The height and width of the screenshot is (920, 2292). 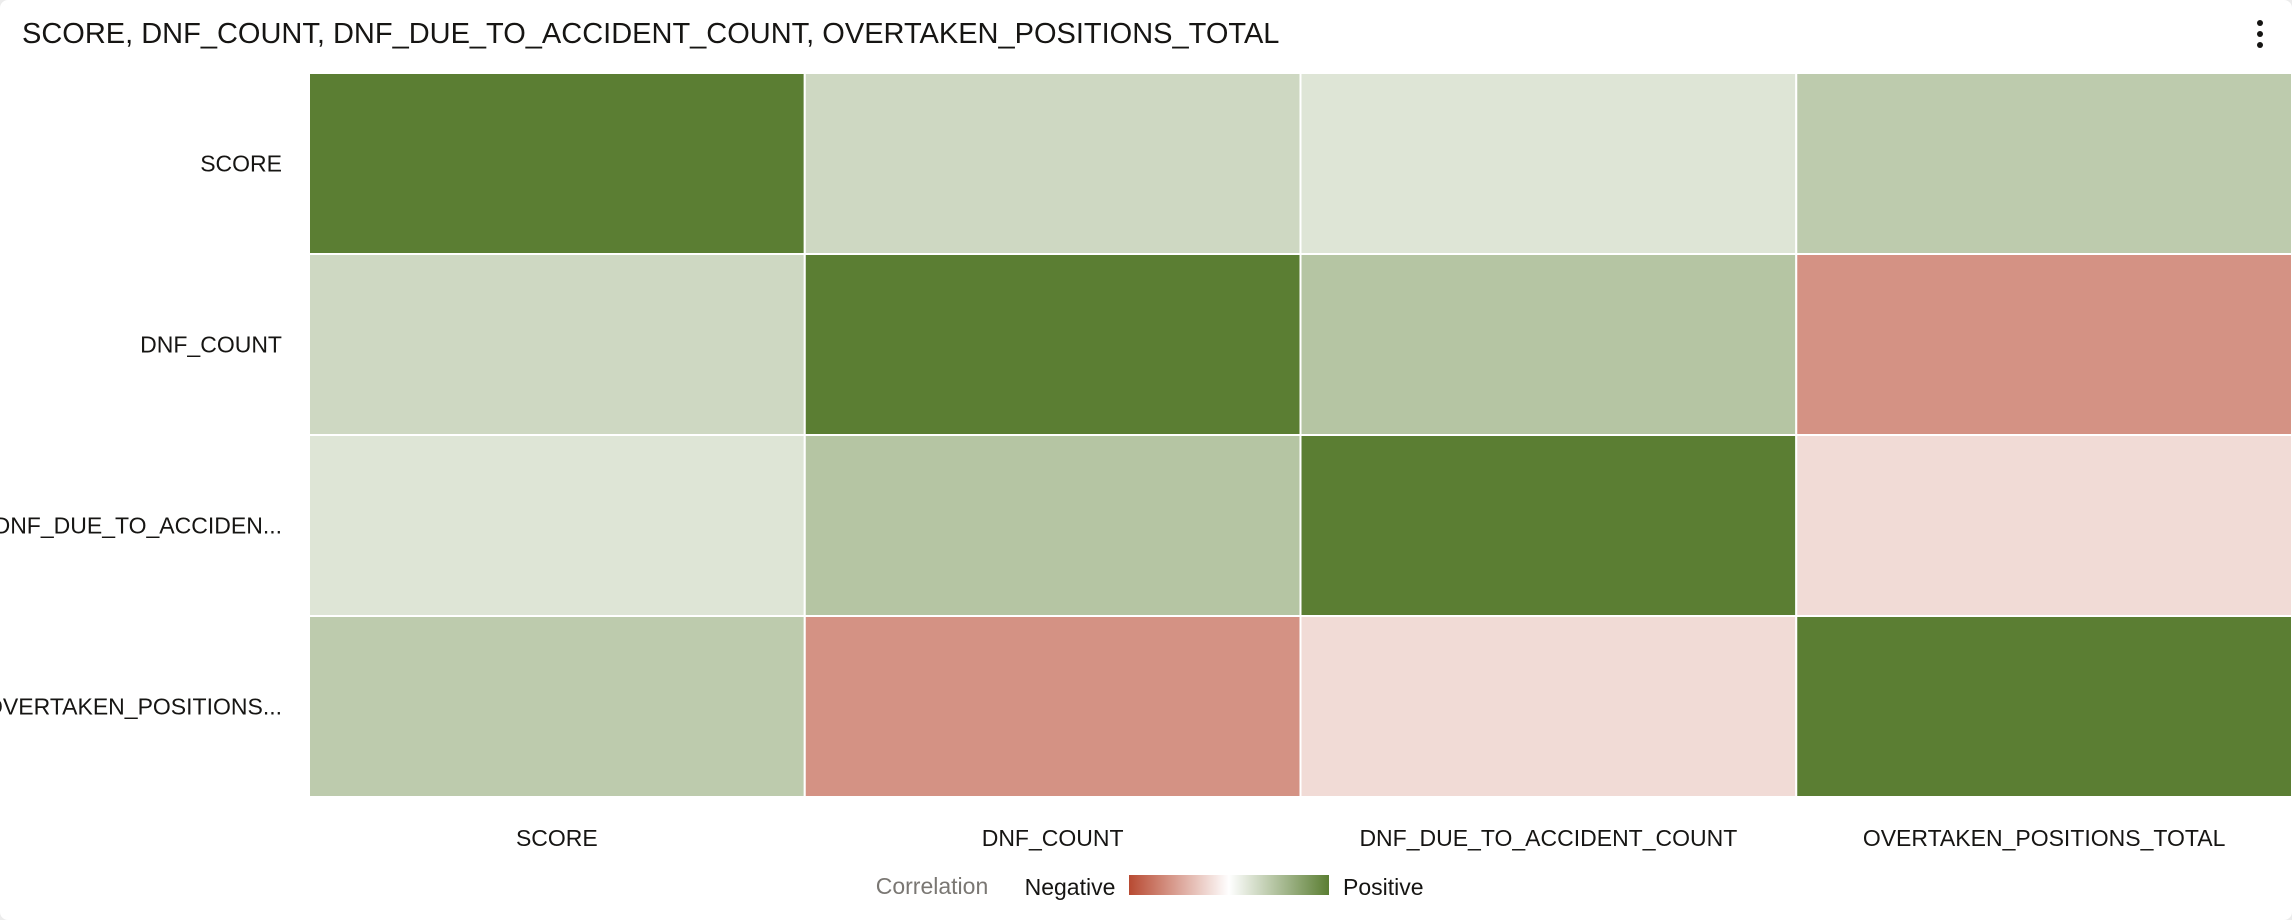 I want to click on x-tick-label: OVERTAKEN_POSITIONS_TOTAL, so click(x=2044, y=838).